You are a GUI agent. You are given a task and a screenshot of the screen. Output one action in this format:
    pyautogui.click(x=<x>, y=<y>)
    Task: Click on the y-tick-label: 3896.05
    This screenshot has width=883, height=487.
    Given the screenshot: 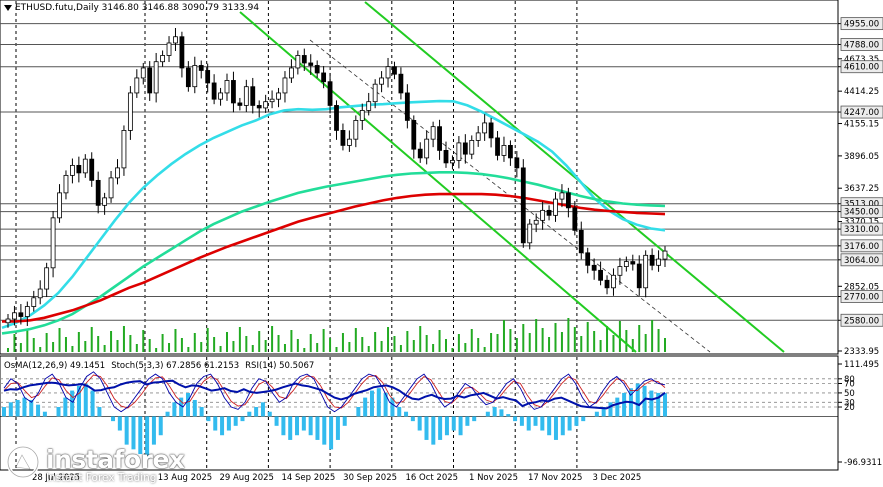 What is the action you would take?
    pyautogui.click(x=861, y=157)
    